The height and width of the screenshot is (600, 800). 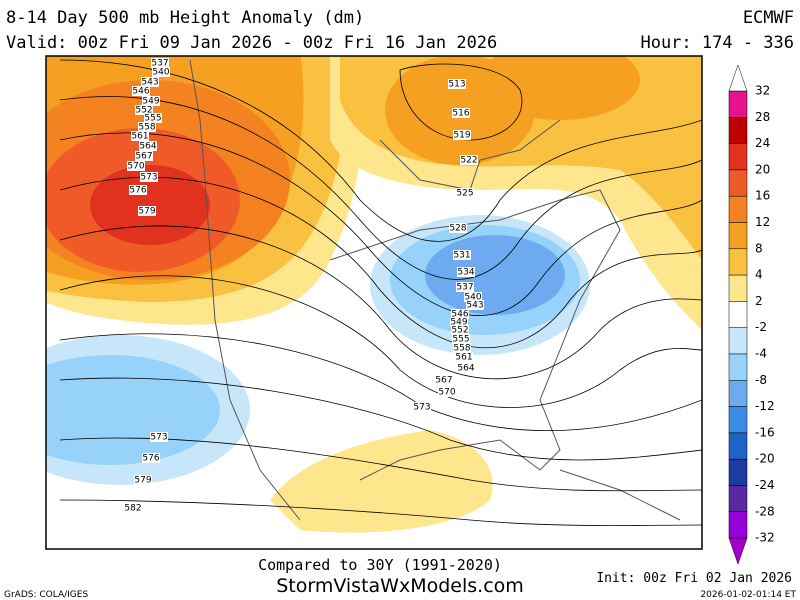 I want to click on contour-label: 531, so click(x=461, y=256).